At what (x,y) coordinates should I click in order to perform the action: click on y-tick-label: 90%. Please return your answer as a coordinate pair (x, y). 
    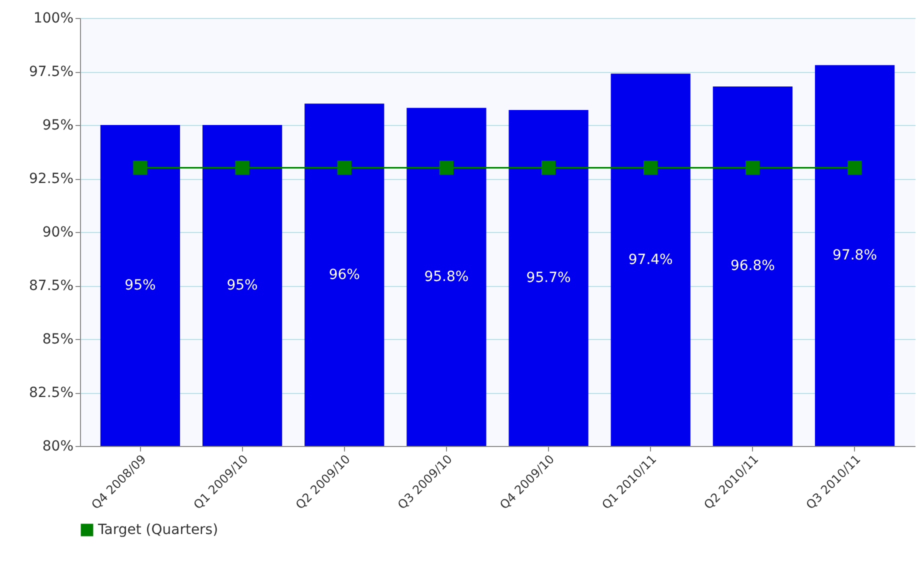
    Looking at the image, I should click on (58, 232).